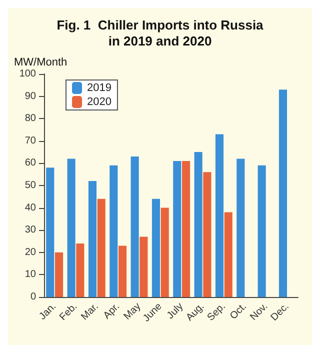 The height and width of the screenshot is (353, 320). Describe the element at coordinates (41, 62) in the screenshot. I see `y-axis-title: MW/Month` at that location.